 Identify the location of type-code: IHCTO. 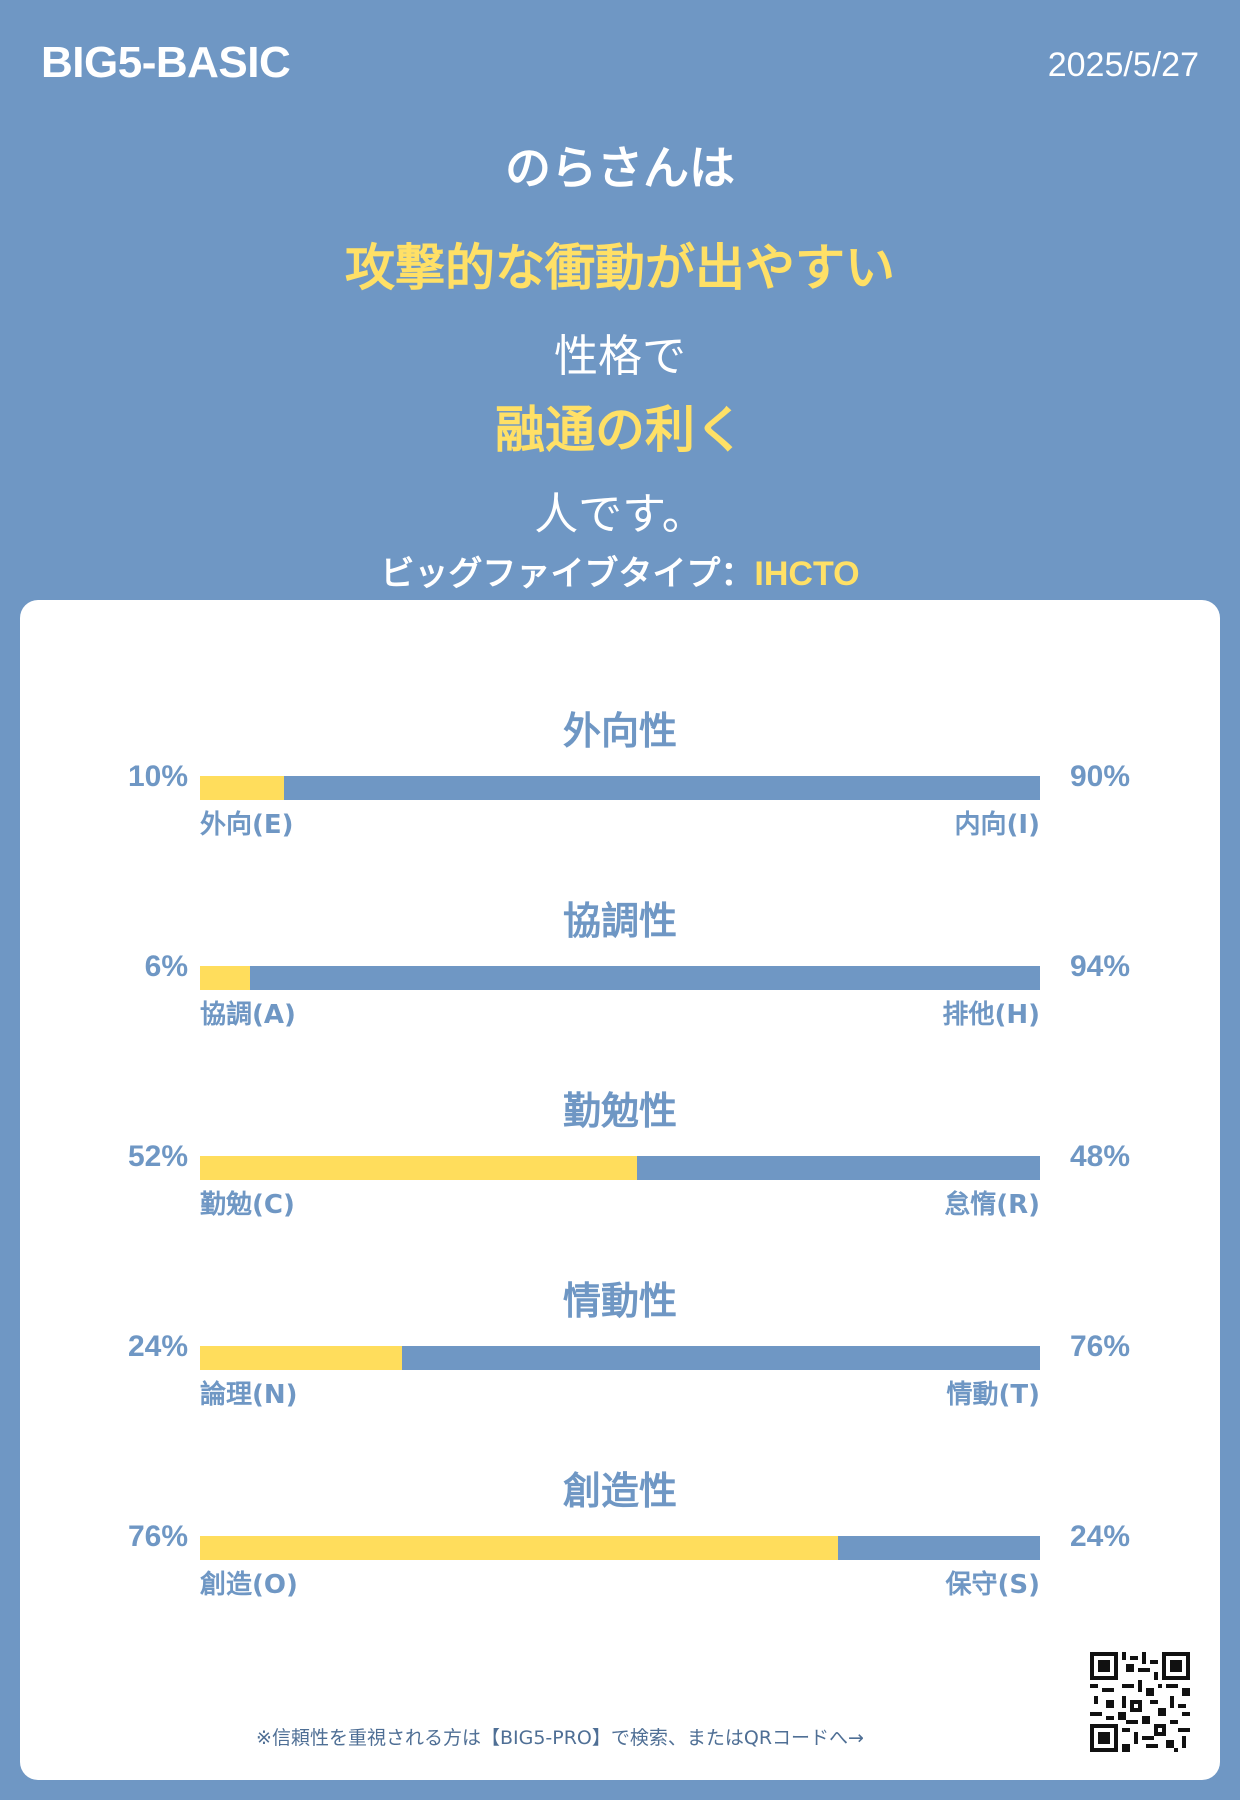
(807, 574).